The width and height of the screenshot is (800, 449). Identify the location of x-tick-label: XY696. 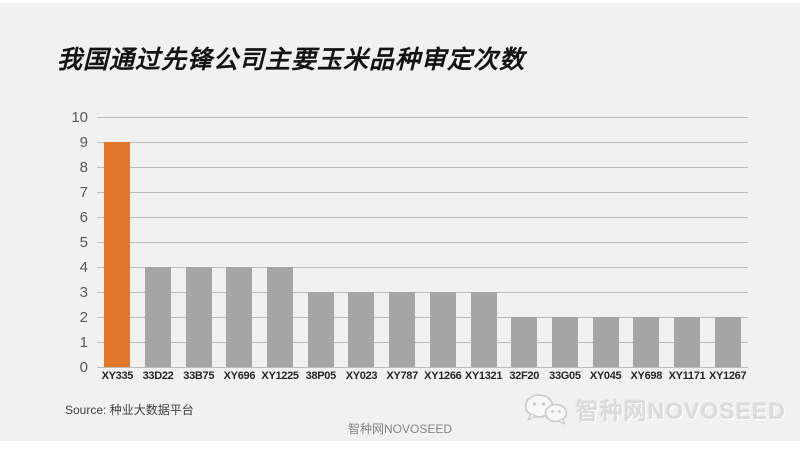
(239, 376).